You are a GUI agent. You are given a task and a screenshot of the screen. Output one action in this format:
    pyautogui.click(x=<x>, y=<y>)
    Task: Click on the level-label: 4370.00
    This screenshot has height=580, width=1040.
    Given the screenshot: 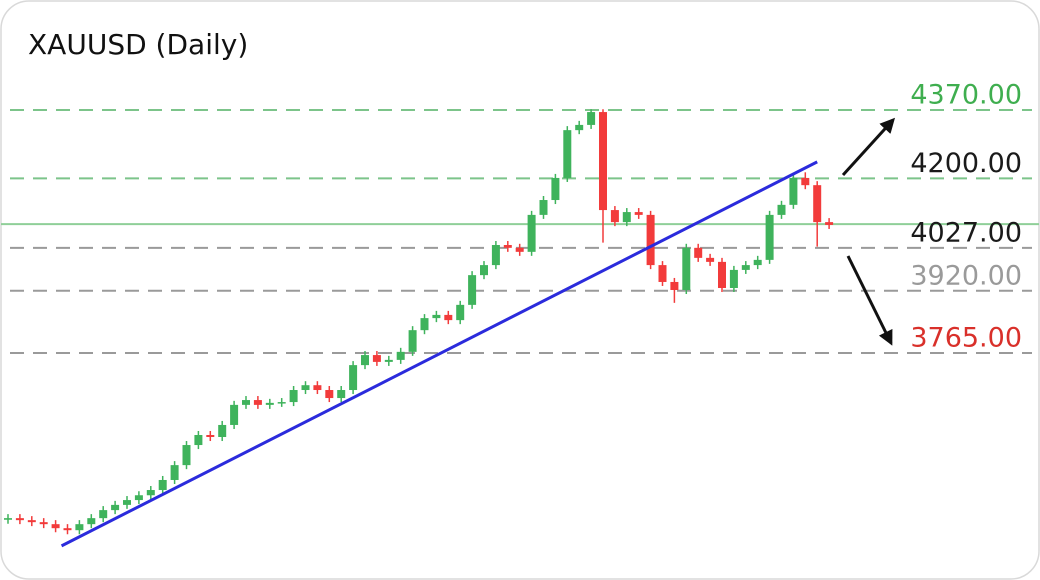 What is the action you would take?
    pyautogui.click(x=966, y=95)
    